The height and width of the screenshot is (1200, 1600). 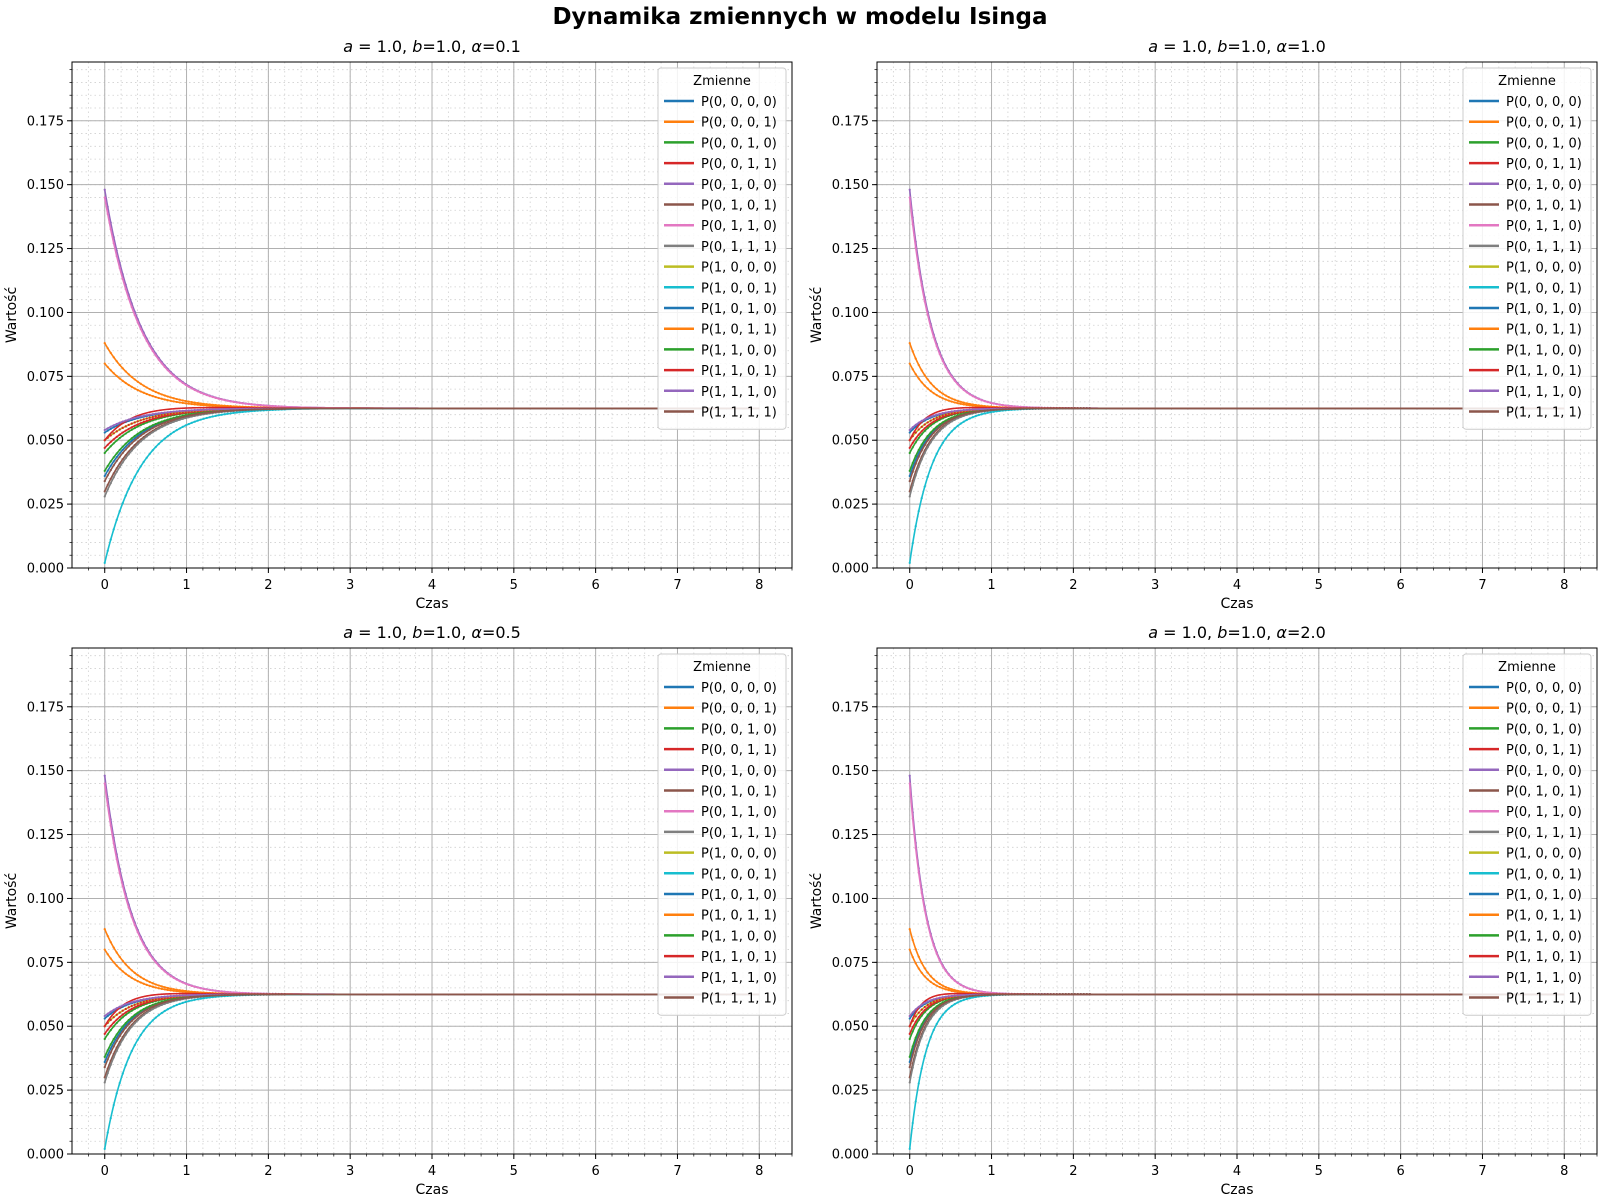 I want to click on y-tick-label: 0.000, so click(x=850, y=1155).